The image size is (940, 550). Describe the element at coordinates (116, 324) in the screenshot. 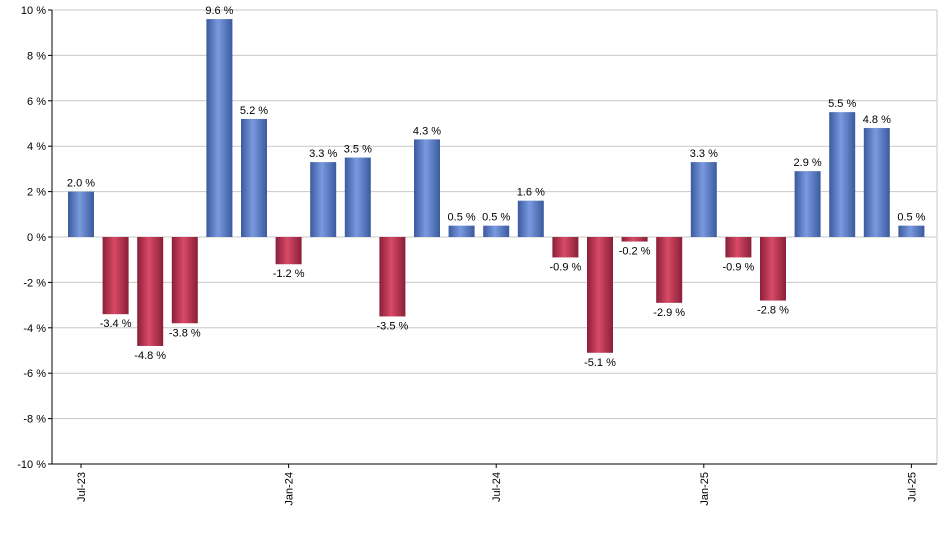

I see `bar-value-label: -3.4 %` at that location.